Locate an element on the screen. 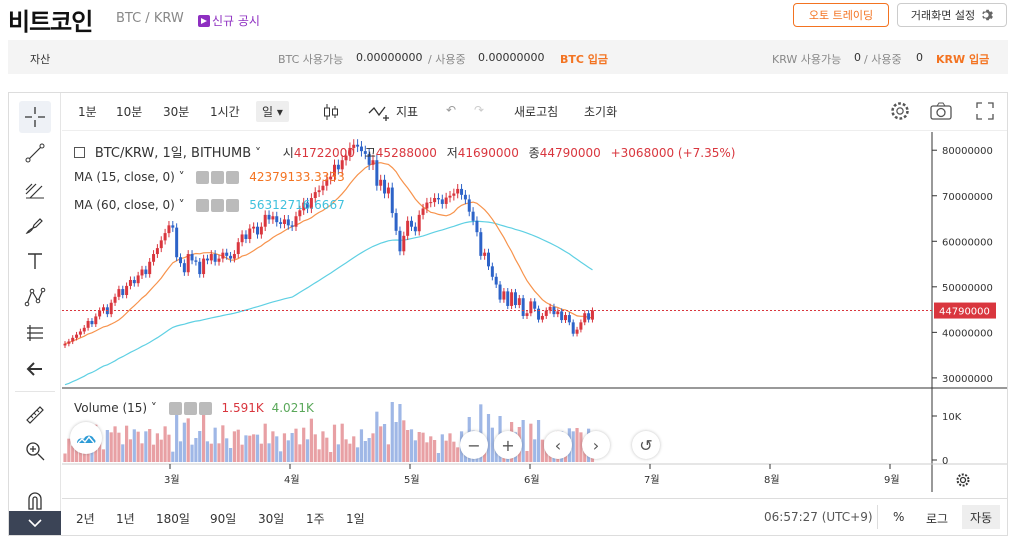  pattern-tool is located at coordinates (35, 297).